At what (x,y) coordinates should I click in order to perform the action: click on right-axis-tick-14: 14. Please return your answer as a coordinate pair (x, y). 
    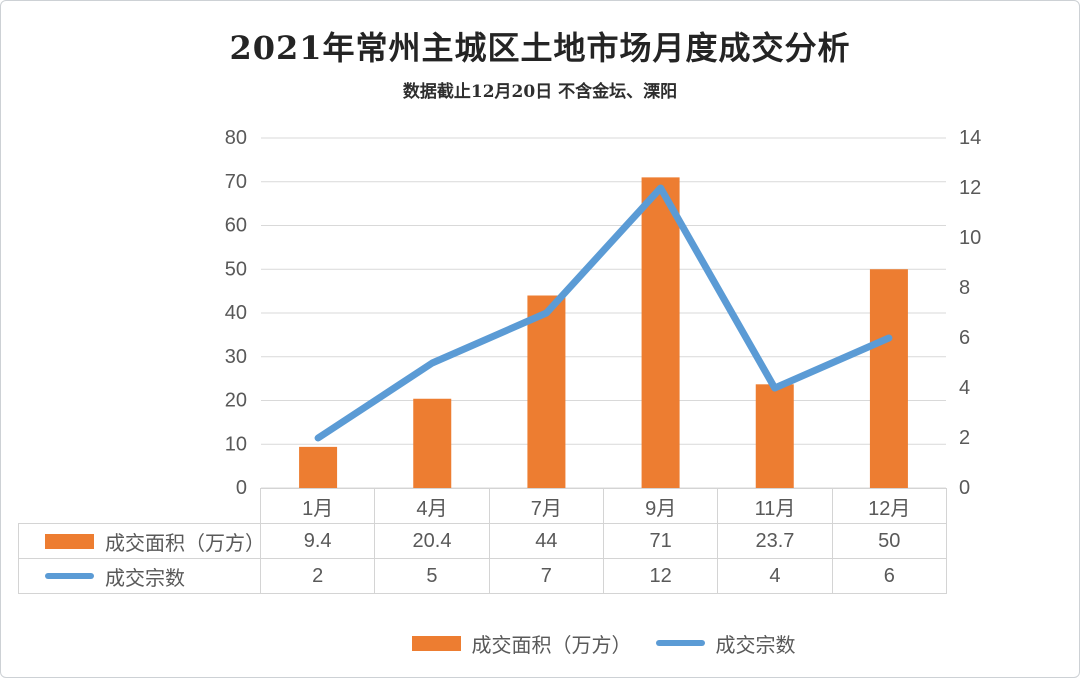
    Looking at the image, I should click on (970, 138).